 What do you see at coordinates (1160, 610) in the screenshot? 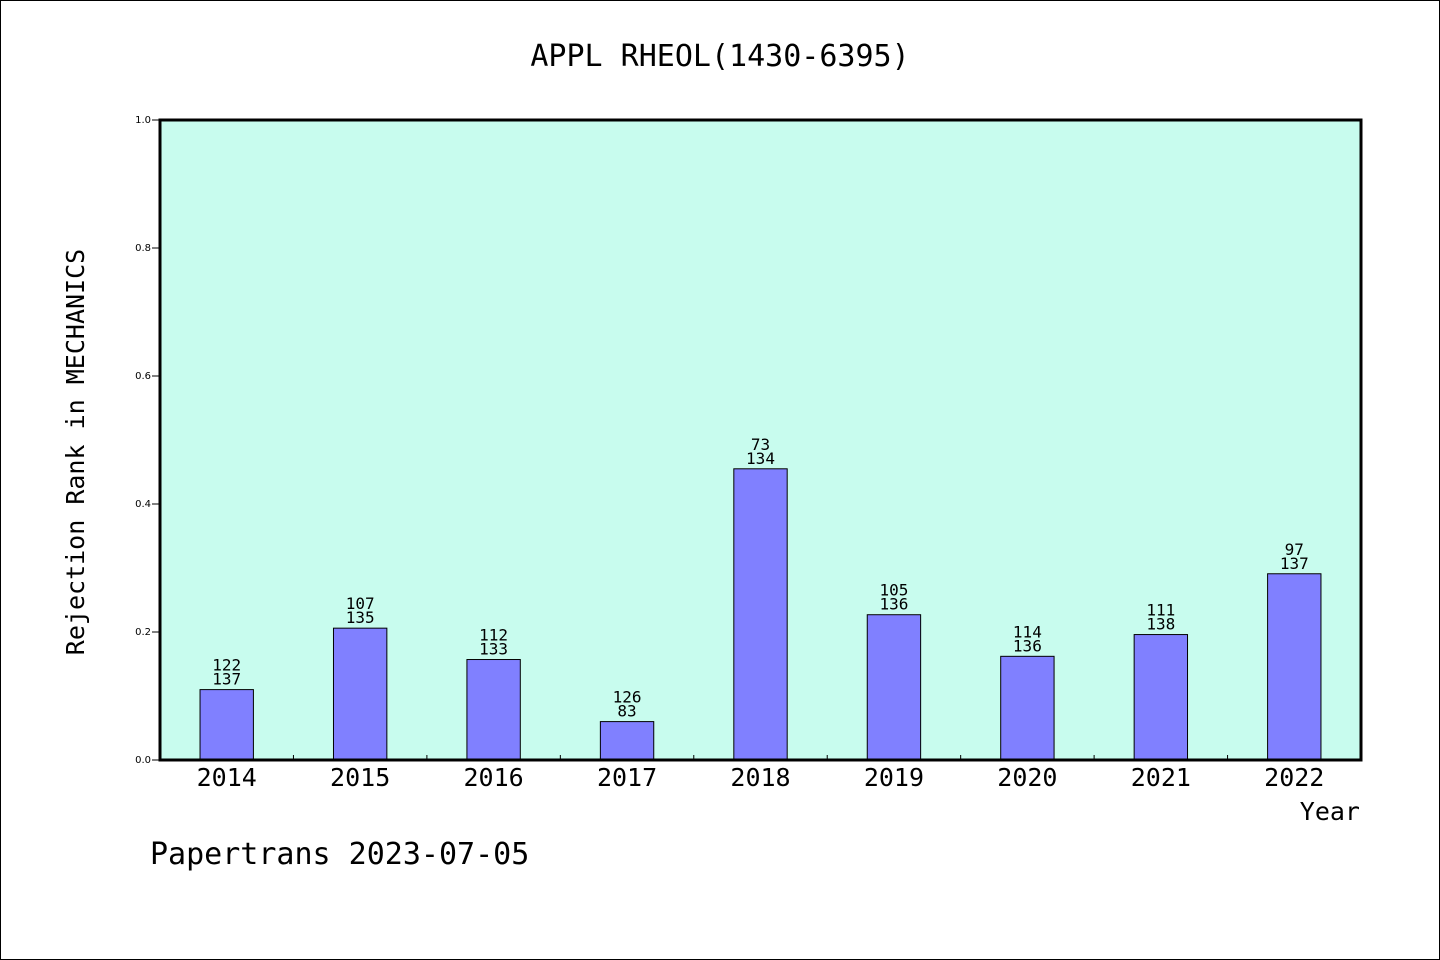
I see `bar-label-top: 111` at bounding box center [1160, 610].